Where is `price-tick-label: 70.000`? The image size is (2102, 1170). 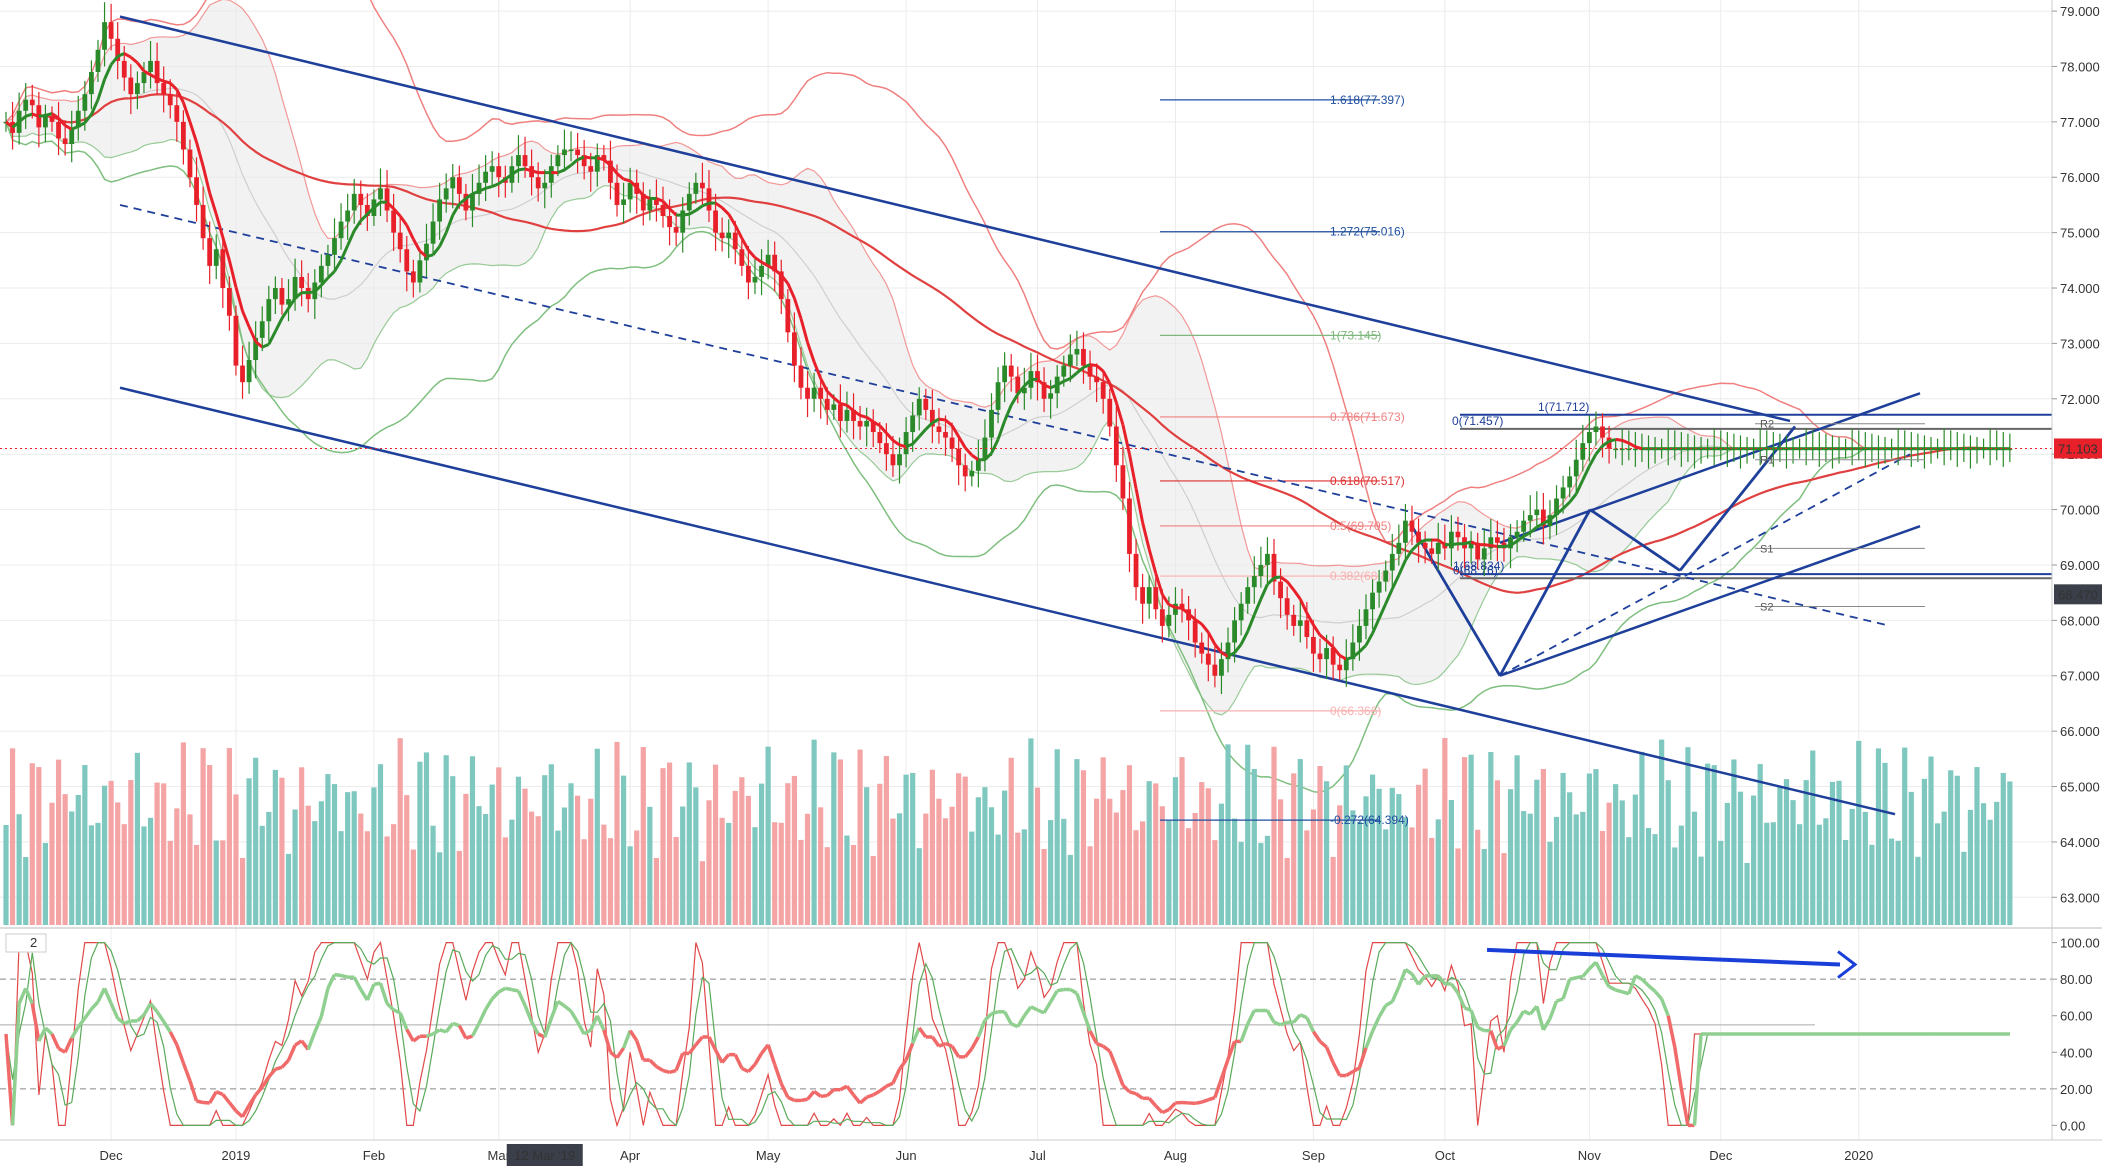 price-tick-label: 70.000 is located at coordinates (2080, 510).